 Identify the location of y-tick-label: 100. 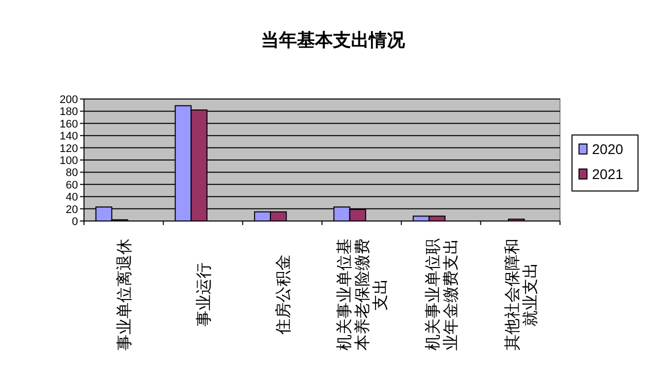
(69, 161).